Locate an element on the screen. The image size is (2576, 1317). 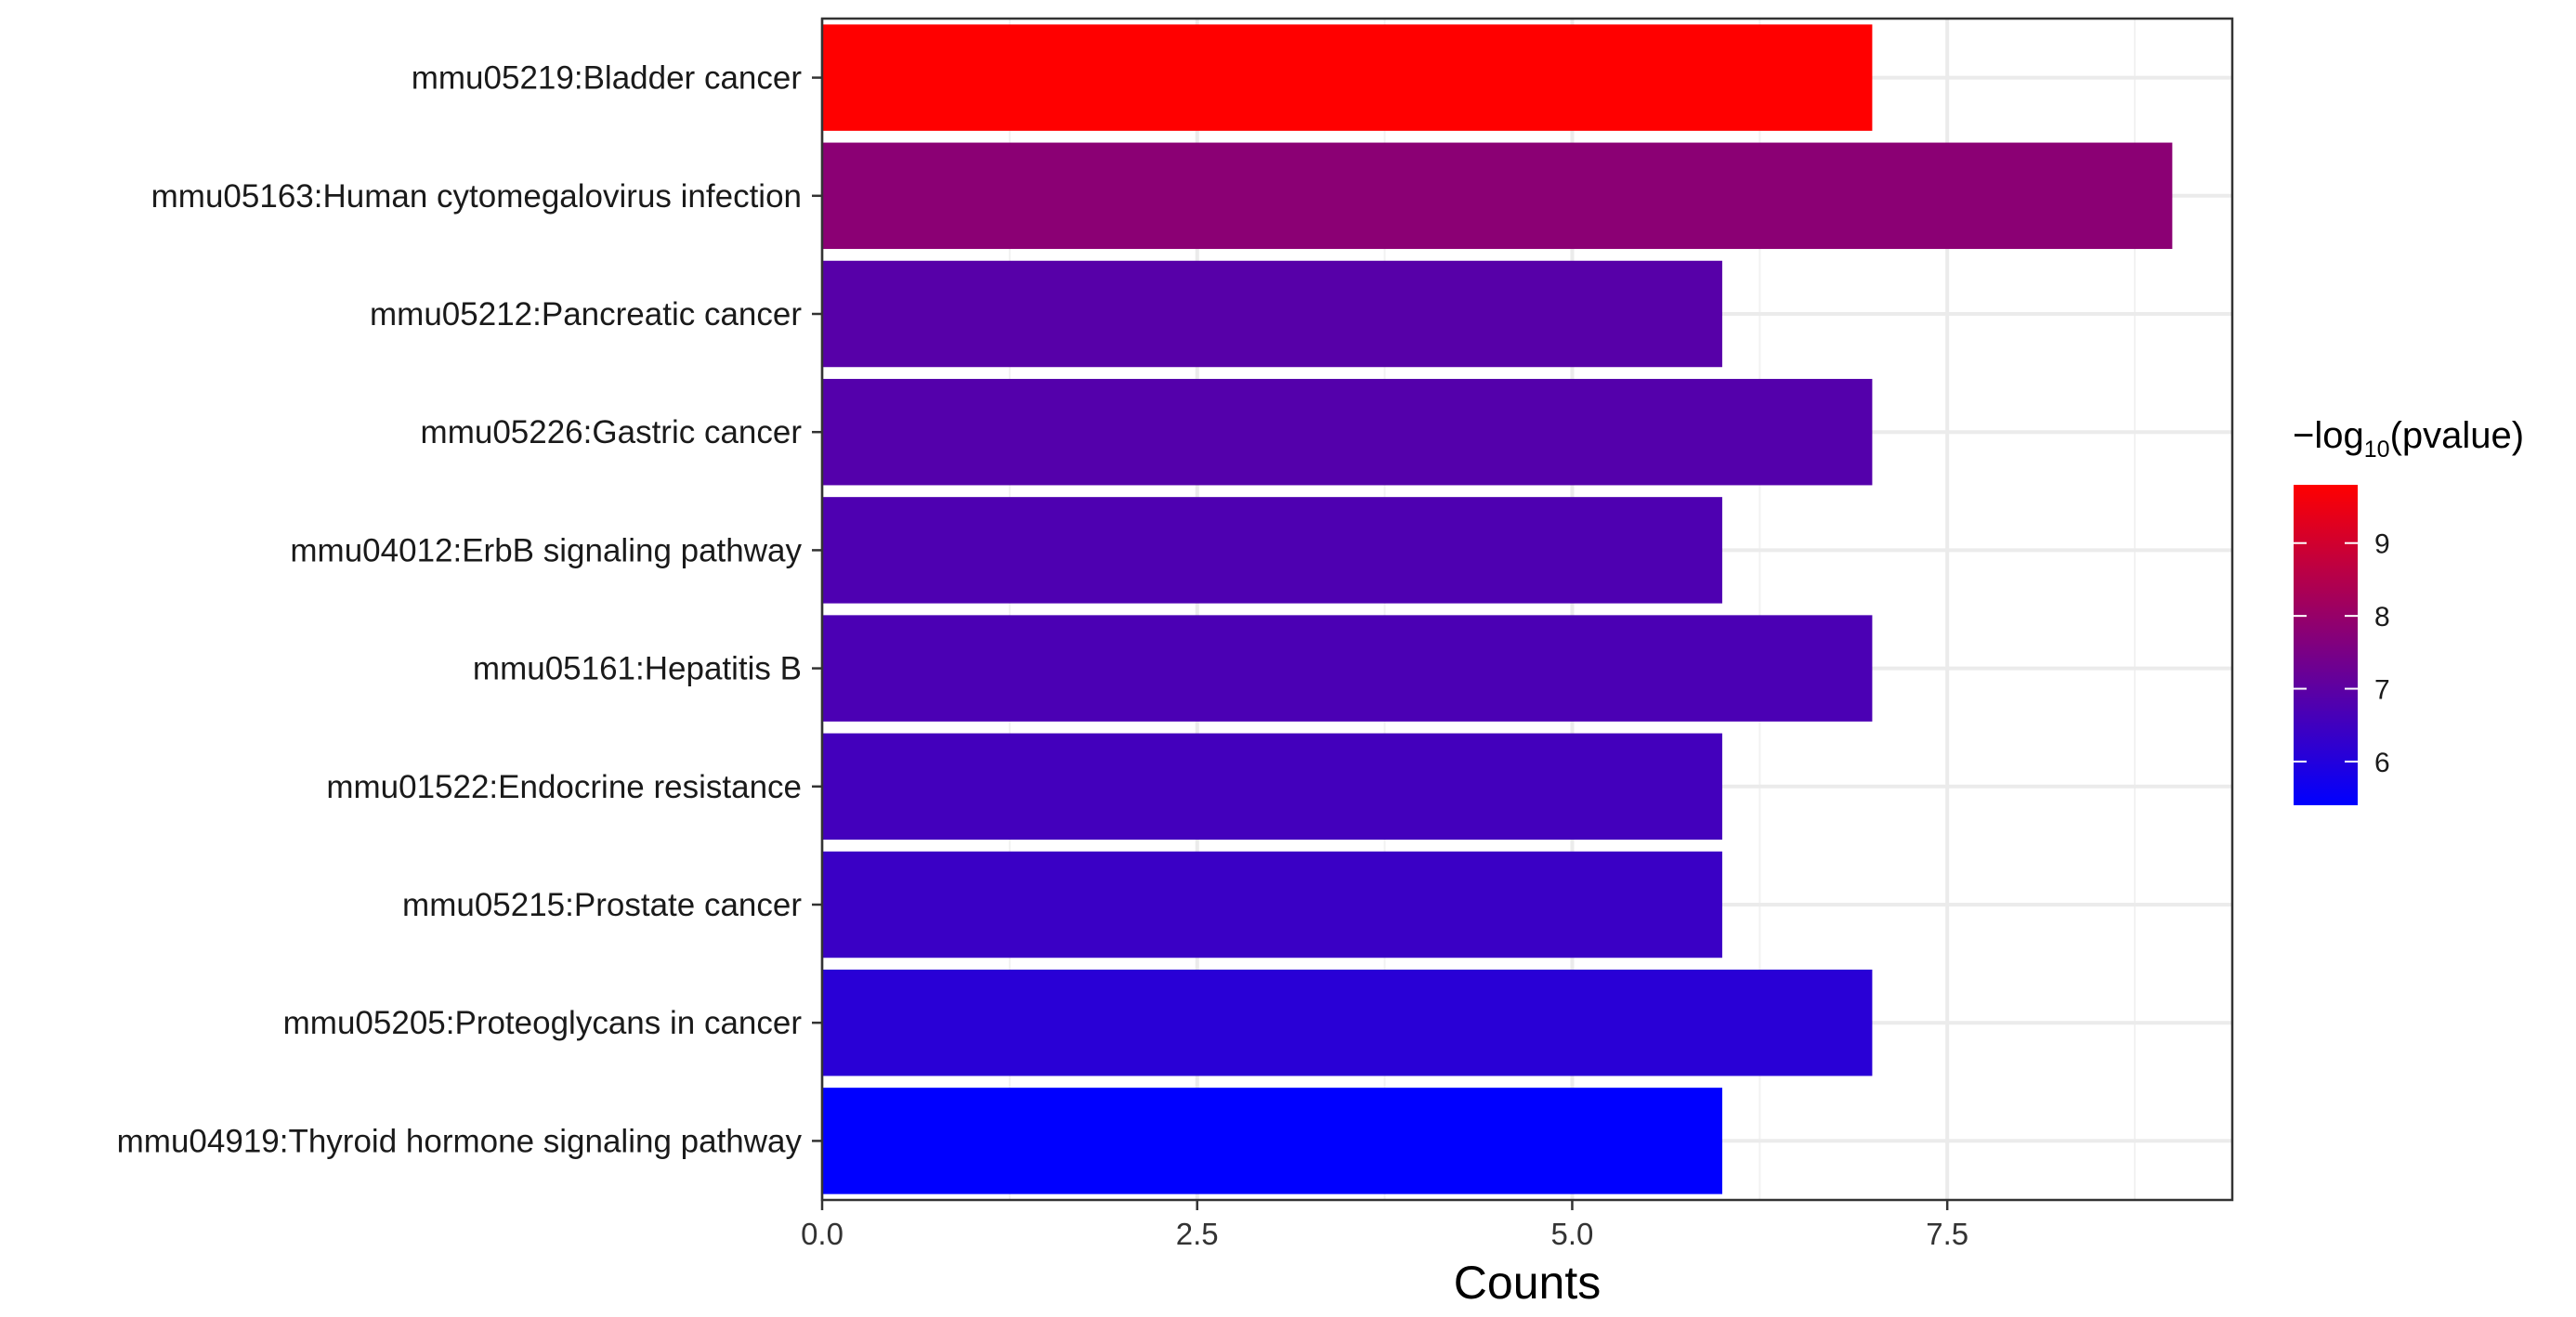
y-tick-label: mmu01522:Endocrine resistance is located at coordinates (564, 787).